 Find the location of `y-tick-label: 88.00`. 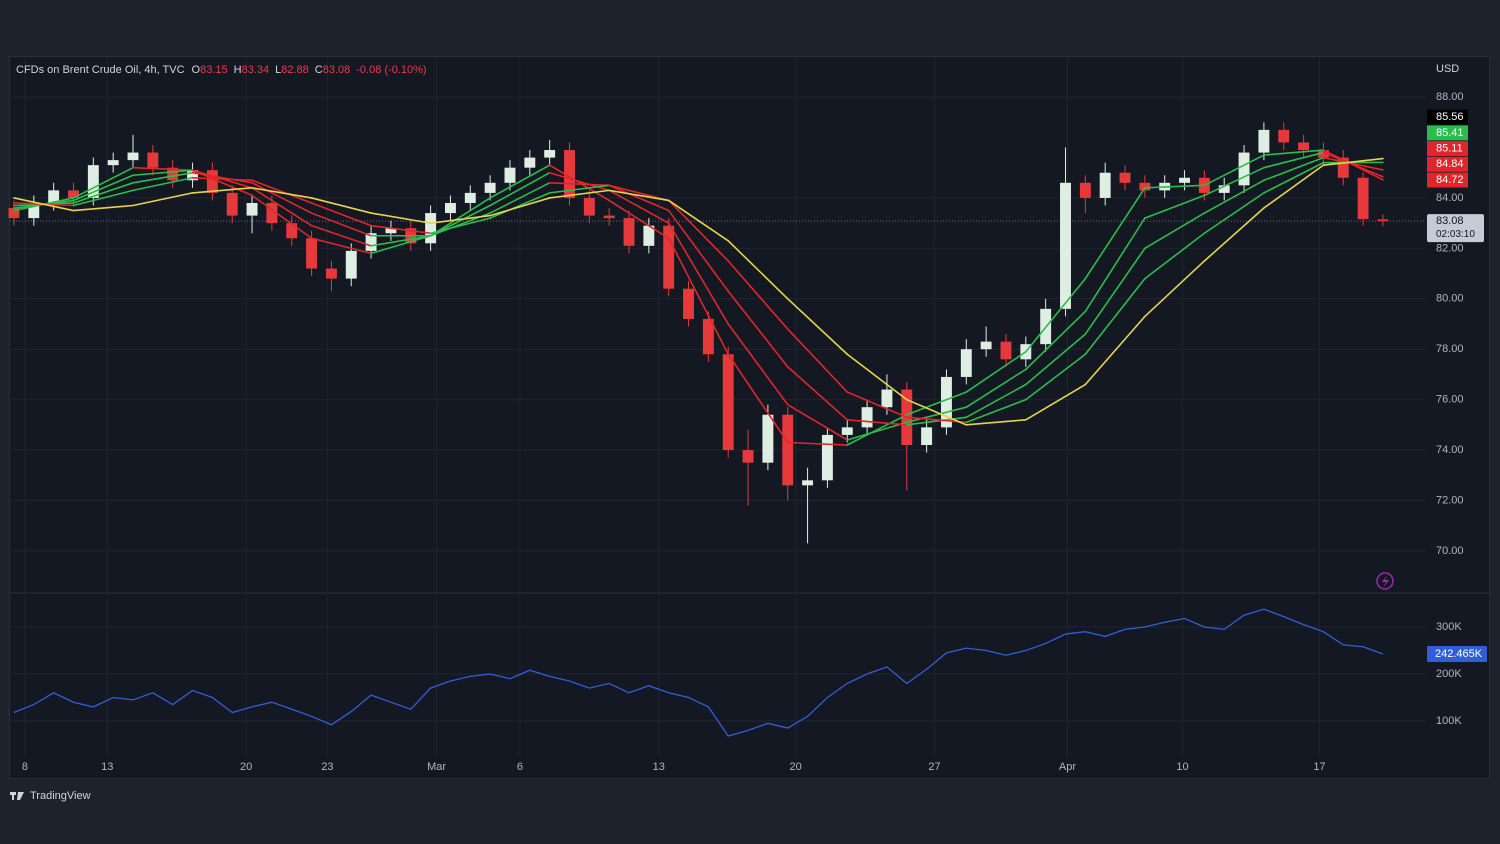

y-tick-label: 88.00 is located at coordinates (1450, 97).